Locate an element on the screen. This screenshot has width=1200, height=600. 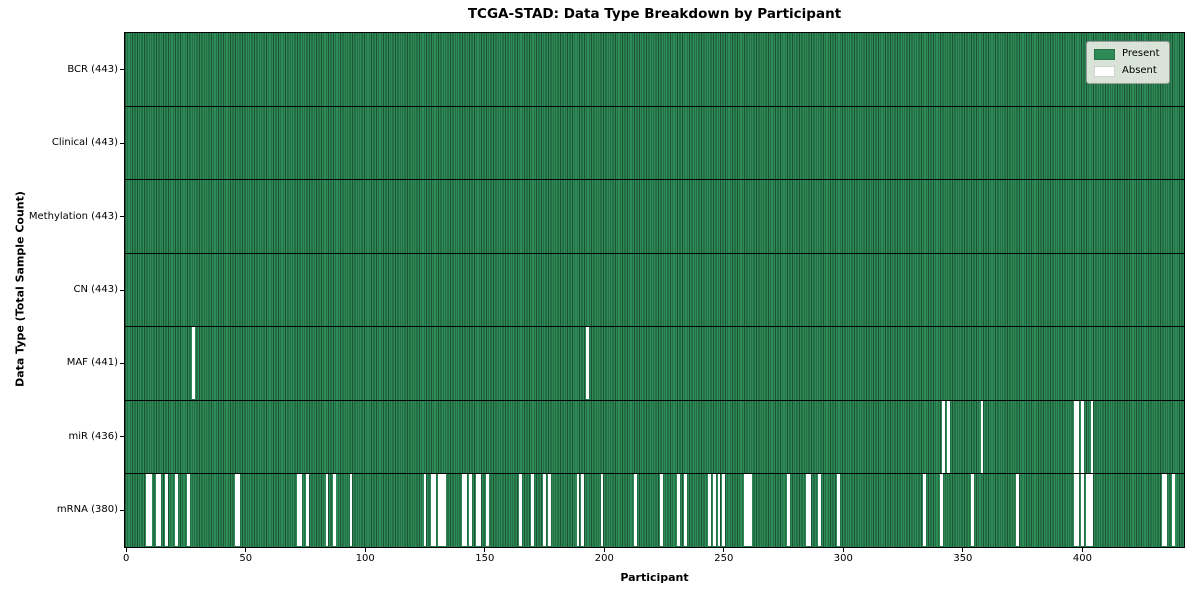
y-tick-label: MAF (441) is located at coordinates (92, 363).